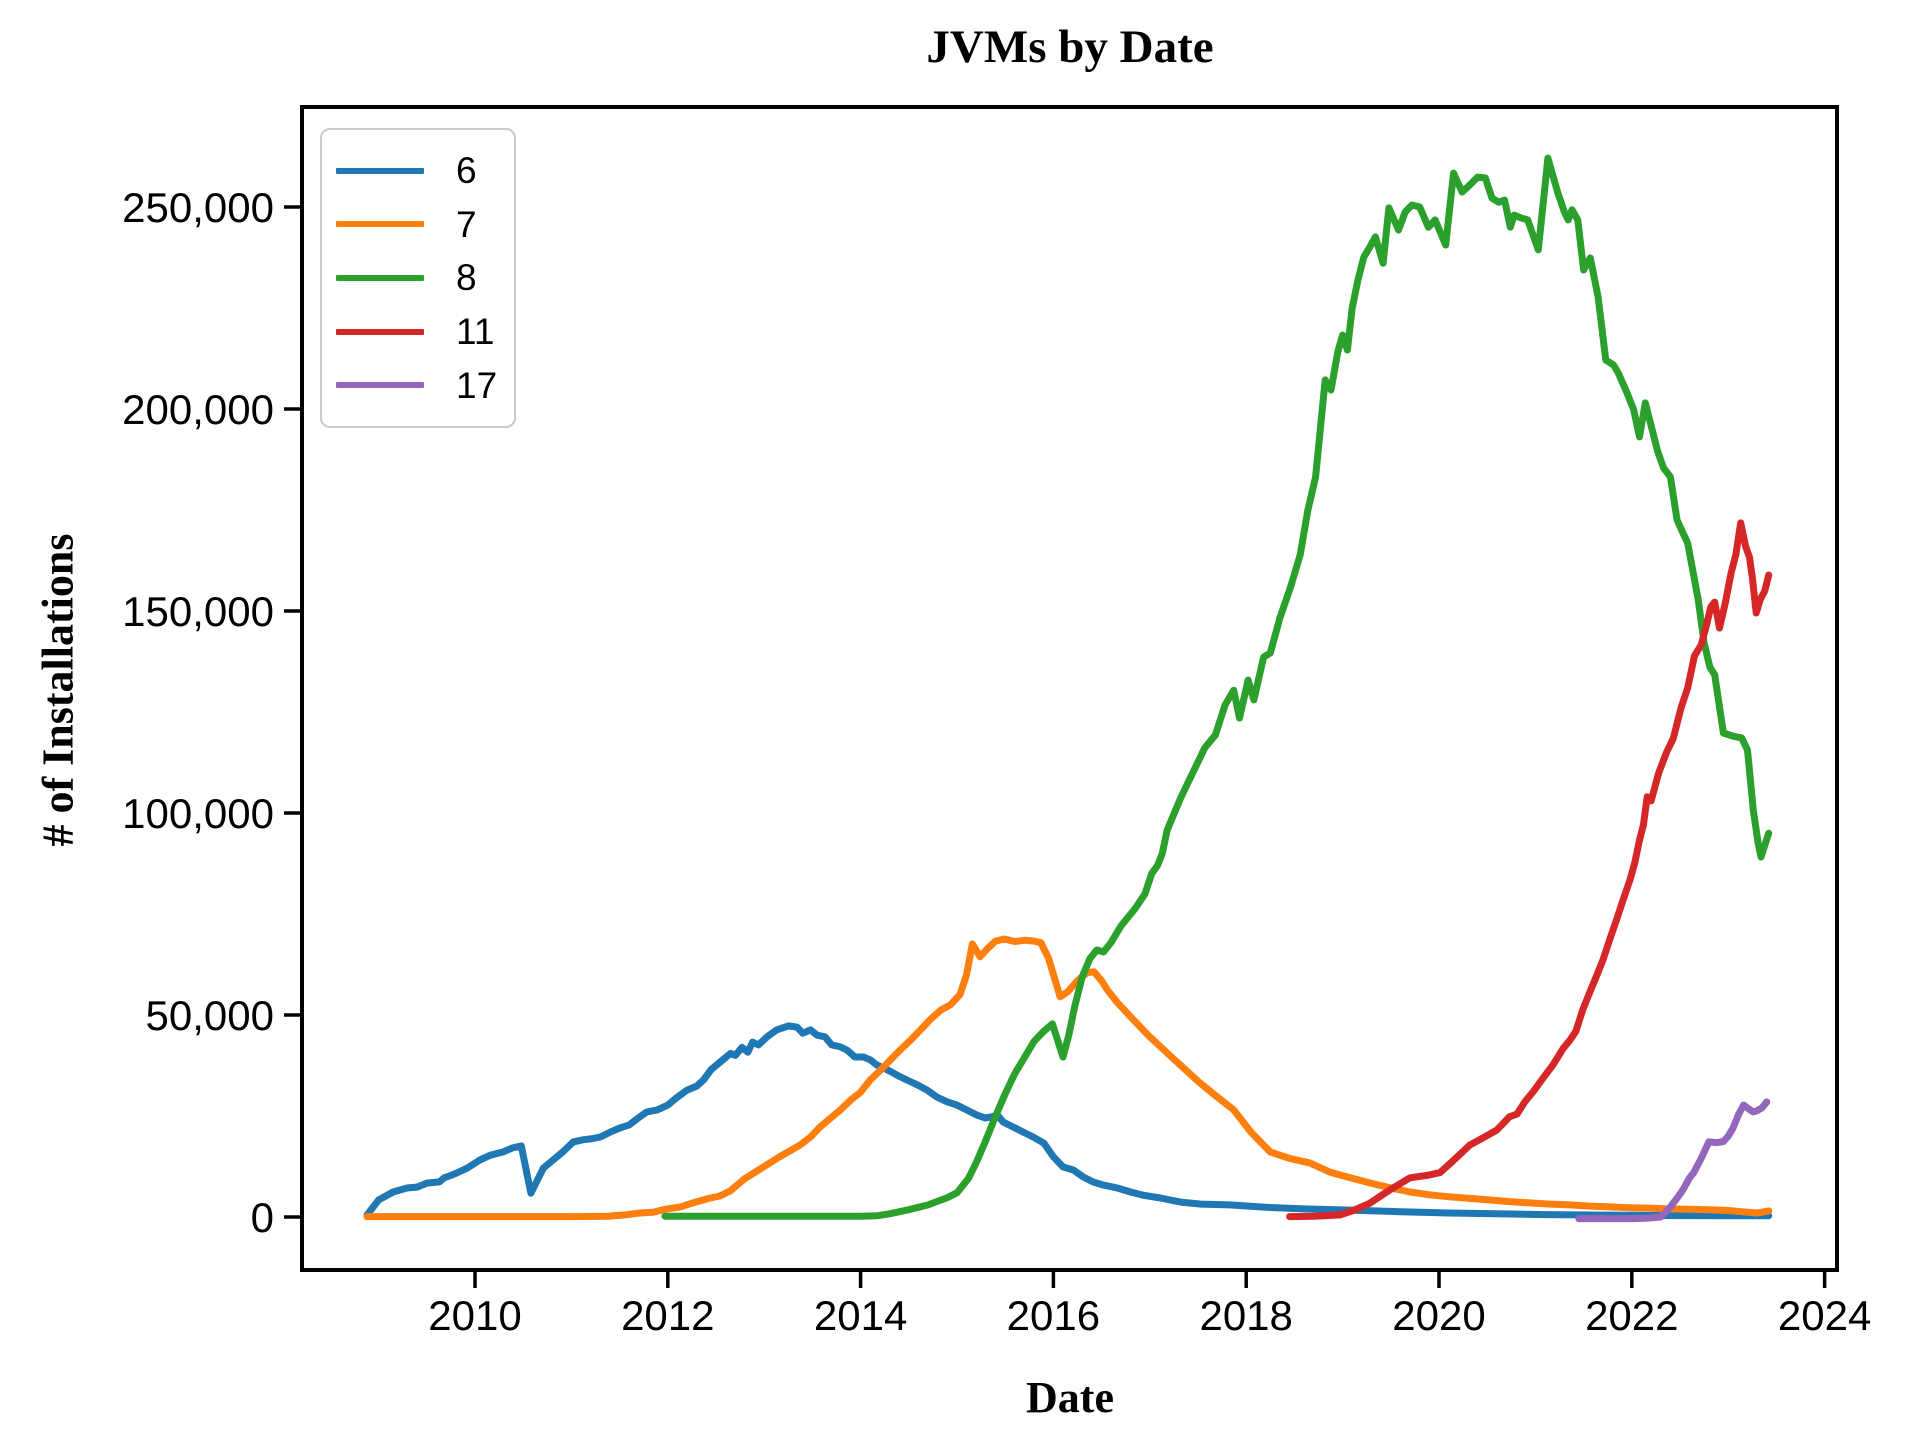 The height and width of the screenshot is (1440, 1920). Describe the element at coordinates (466, 224) in the screenshot. I see `legend-label-7: 7` at that location.